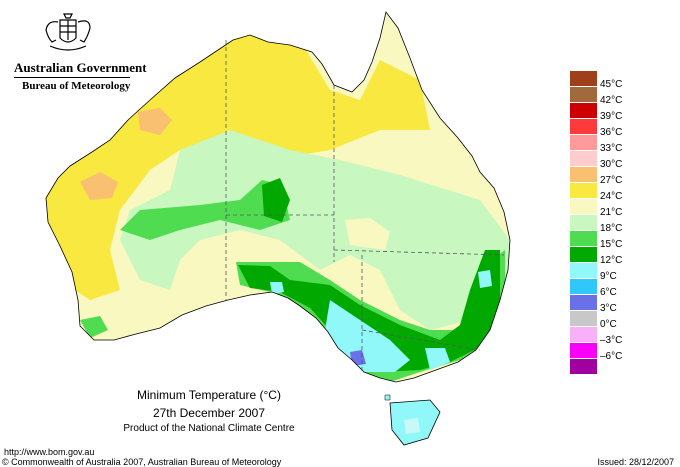 This screenshot has height=467, width=680. I want to click on map-title: Minimum Temperature (°C), so click(209, 395).